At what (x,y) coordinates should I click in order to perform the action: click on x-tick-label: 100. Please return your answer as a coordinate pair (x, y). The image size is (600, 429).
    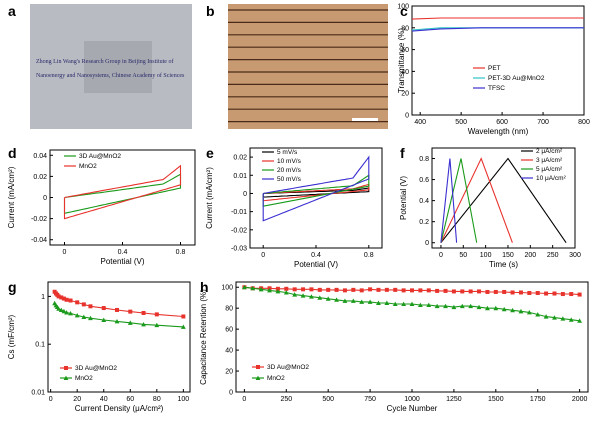
    Looking at the image, I should click on (184, 399).